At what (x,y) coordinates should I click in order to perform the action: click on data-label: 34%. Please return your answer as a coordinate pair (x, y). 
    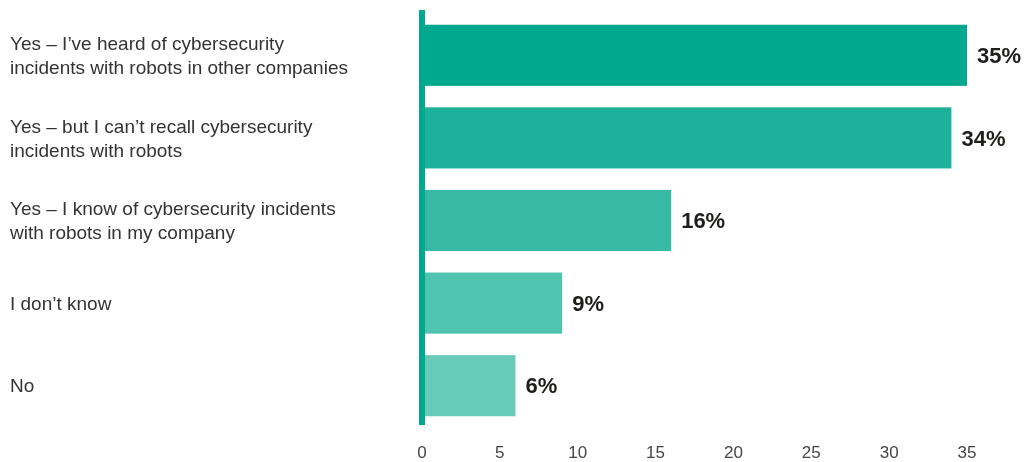
    Looking at the image, I should click on (983, 138).